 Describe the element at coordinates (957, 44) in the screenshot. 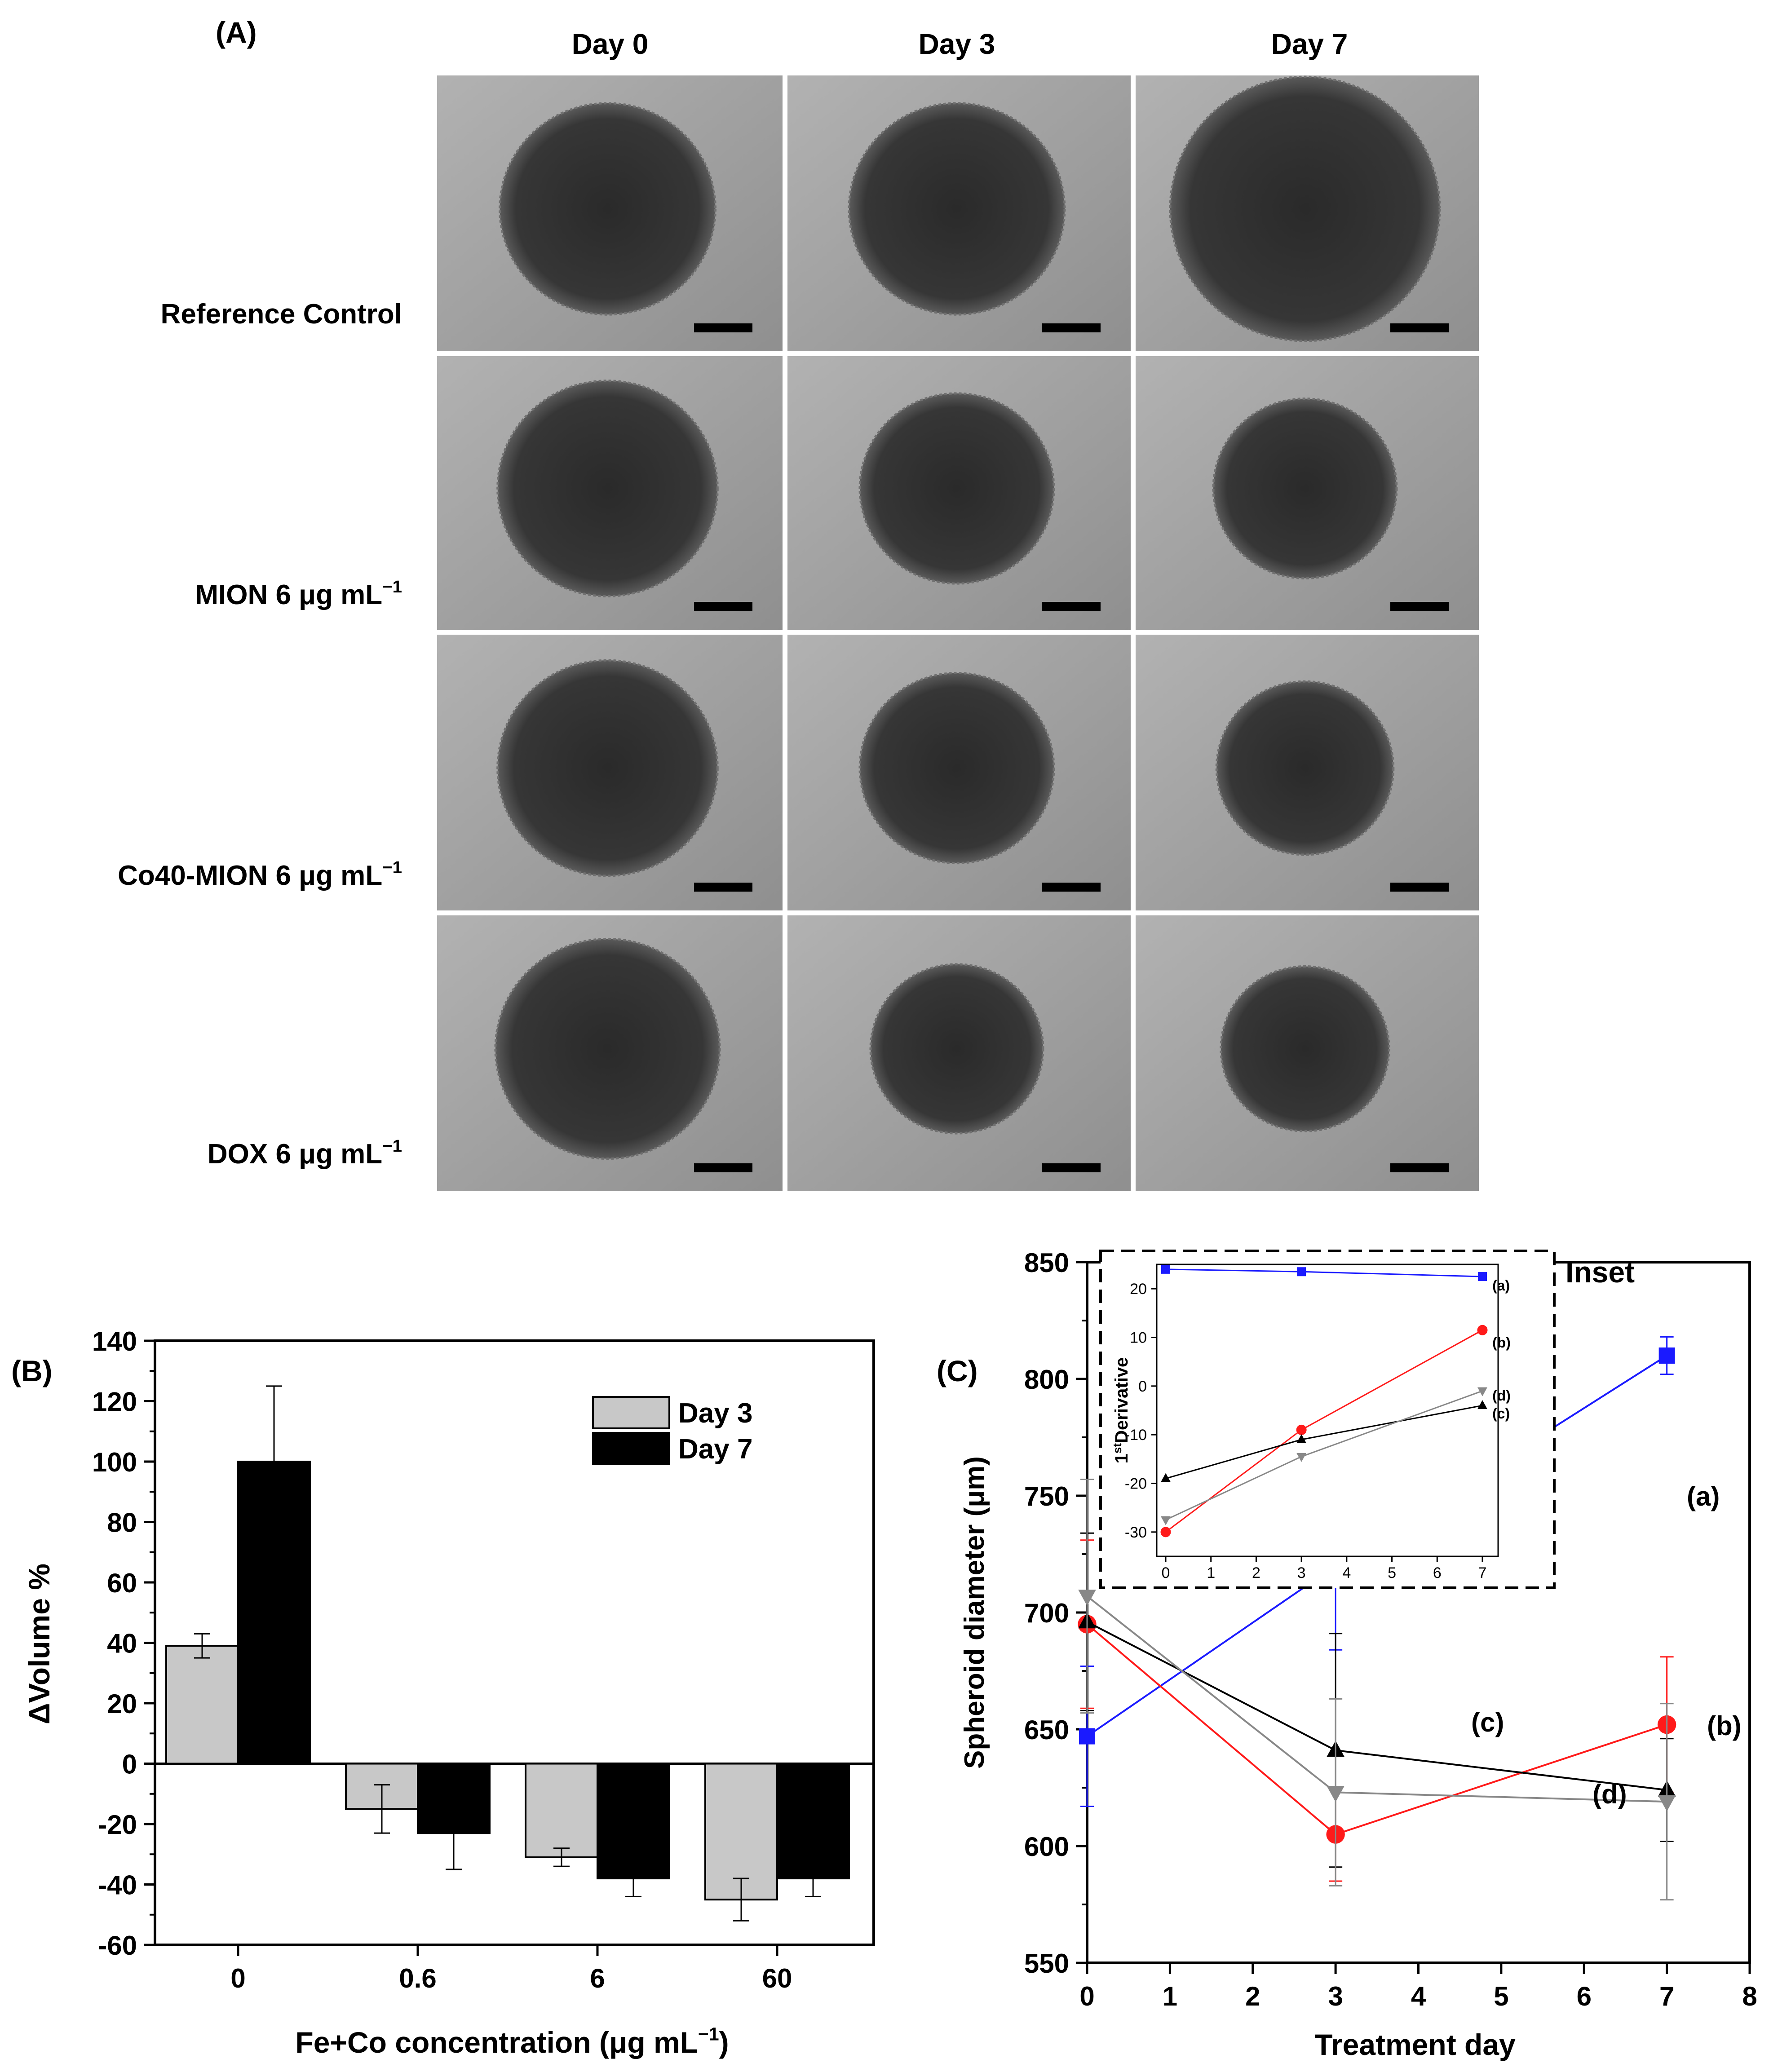

I see `column-header-1: Day 3` at that location.